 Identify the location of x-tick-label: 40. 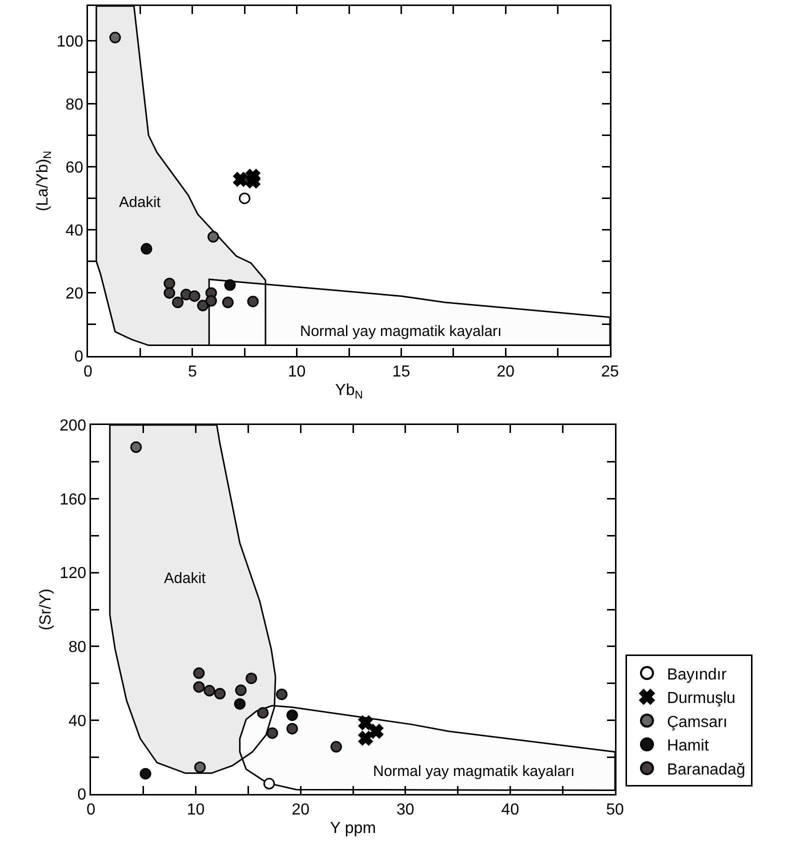
(510, 810).